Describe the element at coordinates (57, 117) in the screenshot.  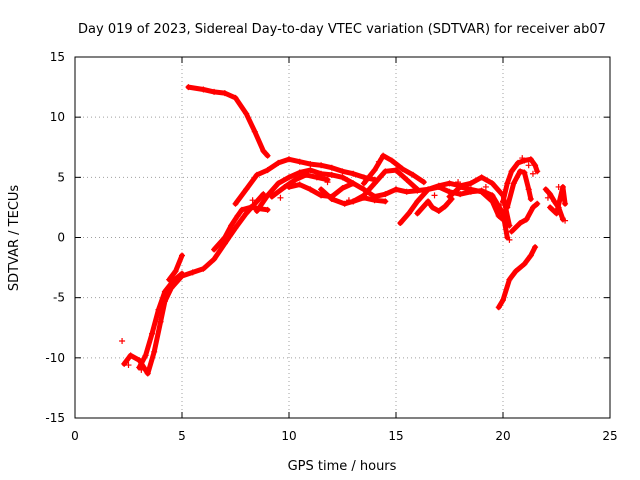
I see `y-tick-label: 10` at that location.